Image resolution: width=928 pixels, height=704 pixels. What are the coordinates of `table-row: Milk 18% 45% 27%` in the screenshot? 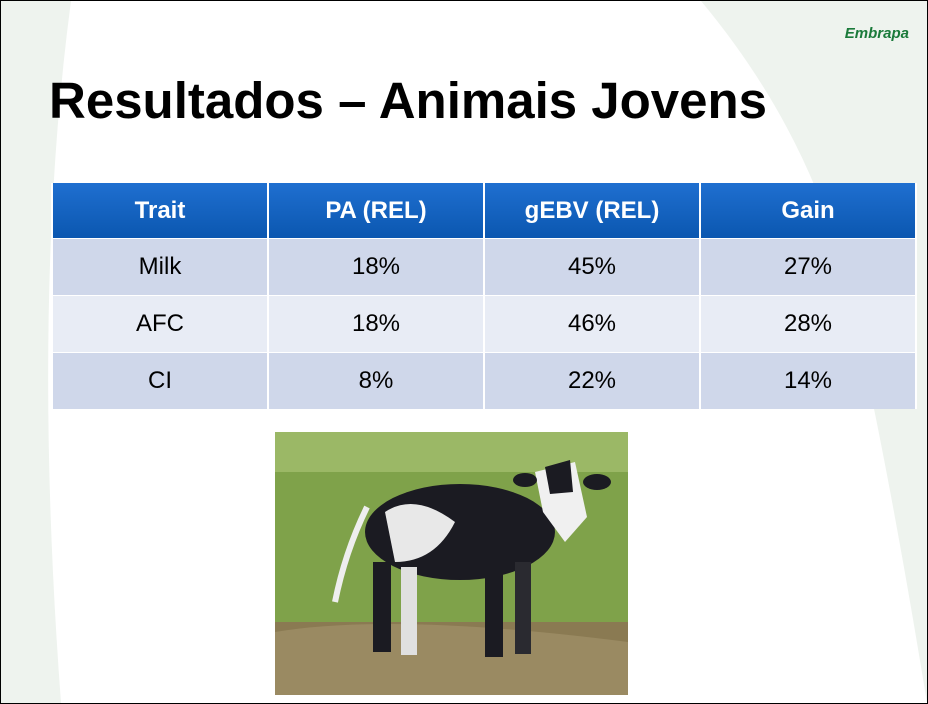 It's located at (484, 267).